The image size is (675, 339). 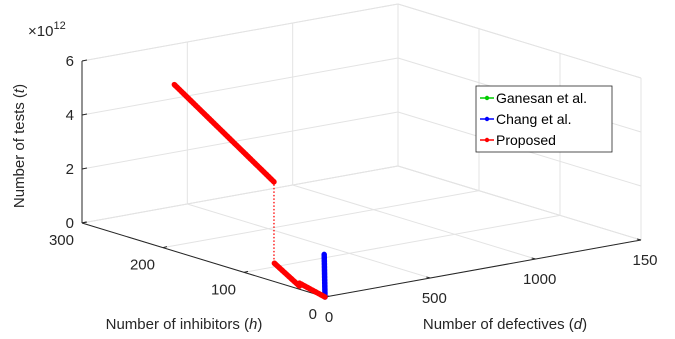 What do you see at coordinates (526, 140) in the screenshot?
I see `legend-entry: Proposed` at bounding box center [526, 140].